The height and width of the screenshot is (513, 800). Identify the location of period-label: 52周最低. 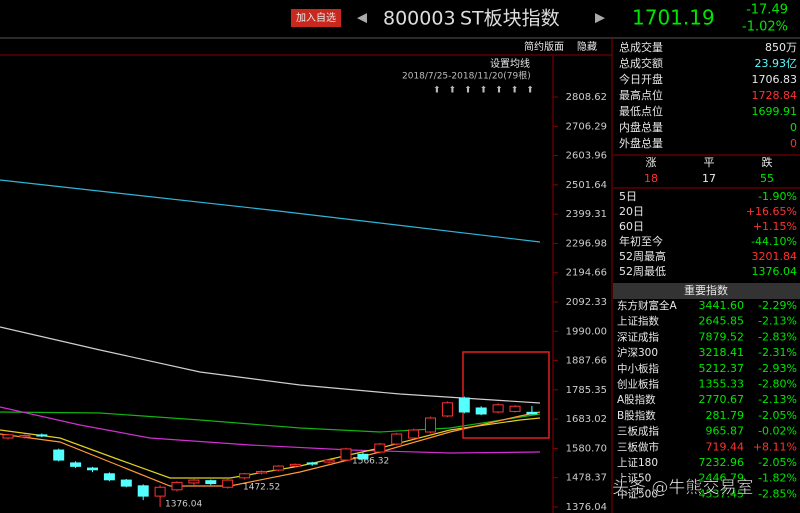
(642, 271).